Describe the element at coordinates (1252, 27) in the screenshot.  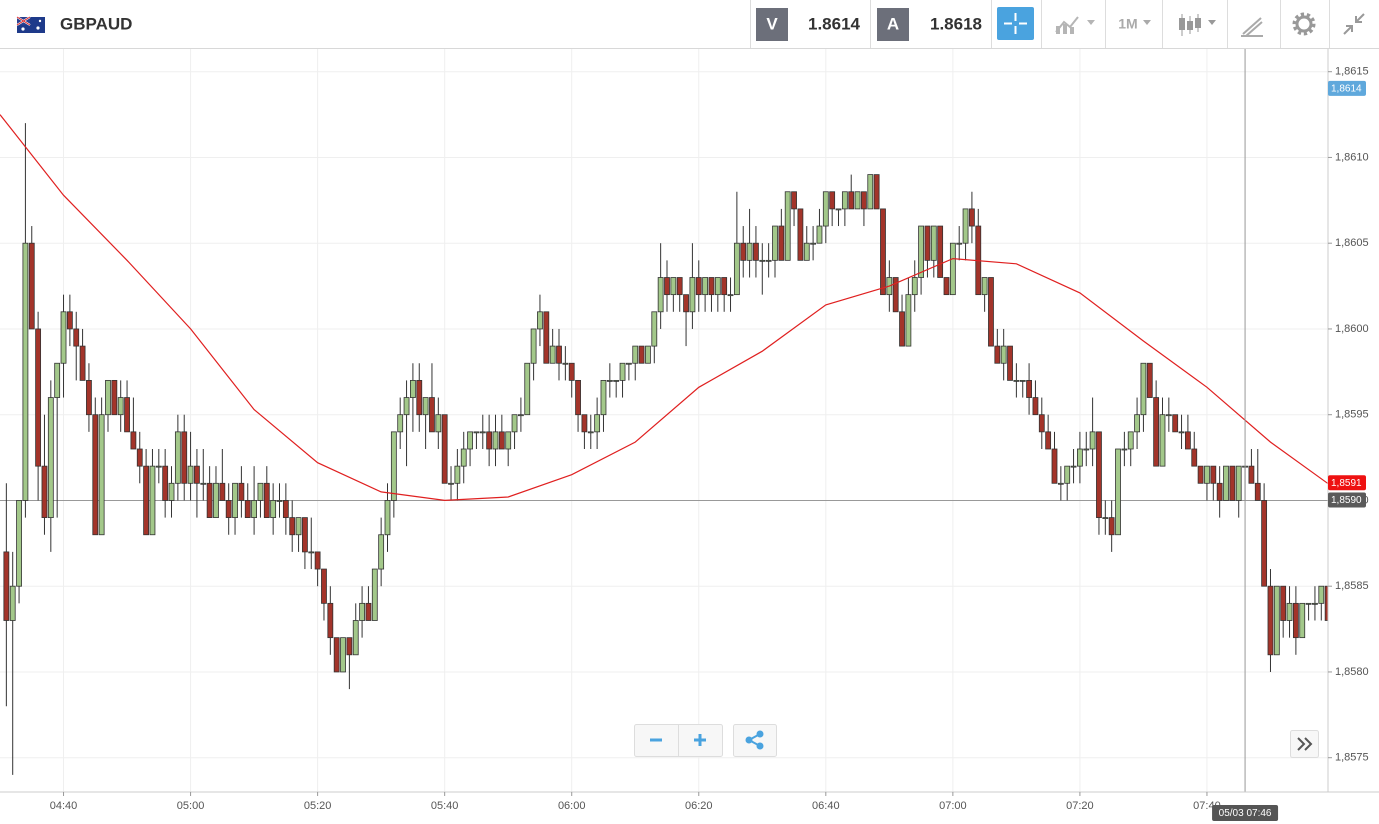
I see `draw-button` at that location.